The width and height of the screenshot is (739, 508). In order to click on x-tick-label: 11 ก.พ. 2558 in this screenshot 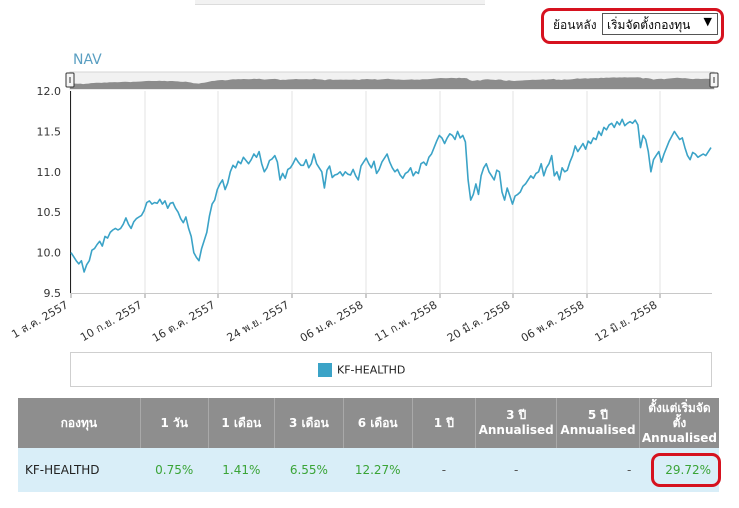, I will do `click(405, 321)`.